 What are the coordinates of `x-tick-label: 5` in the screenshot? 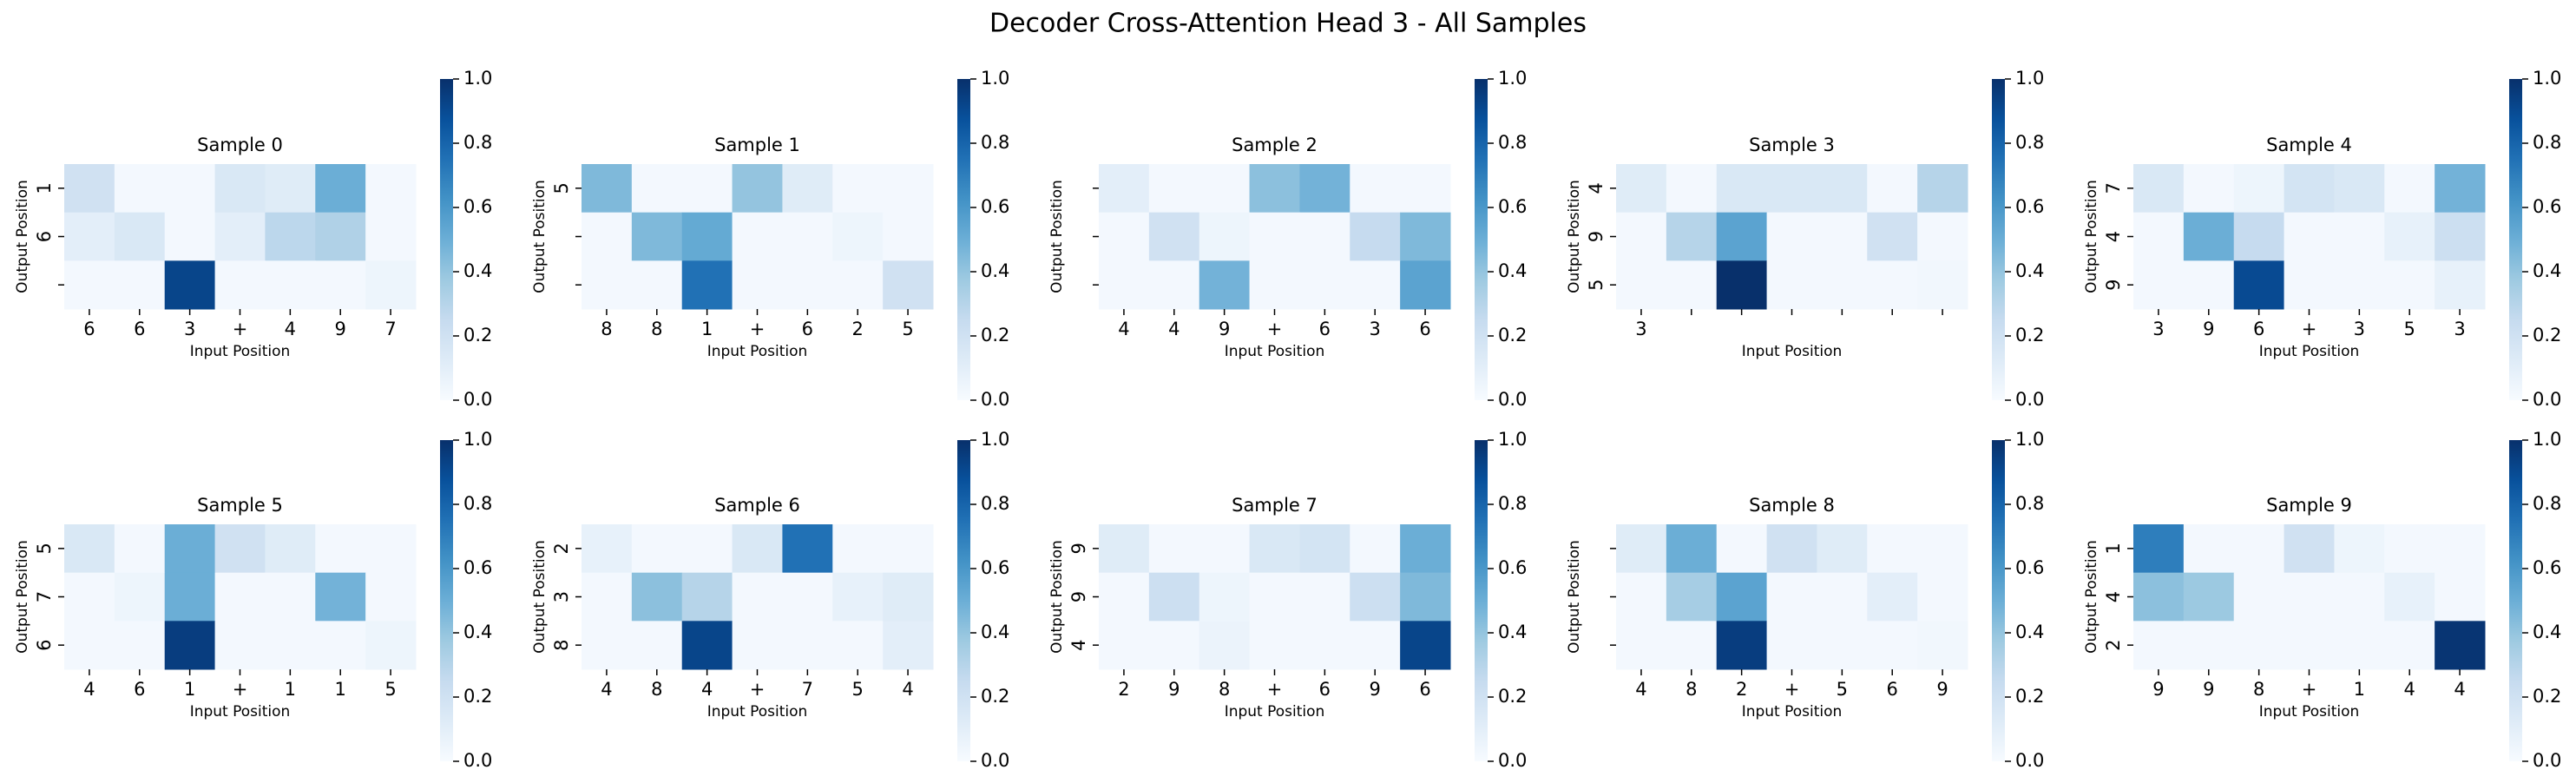 It's located at (2409, 329).